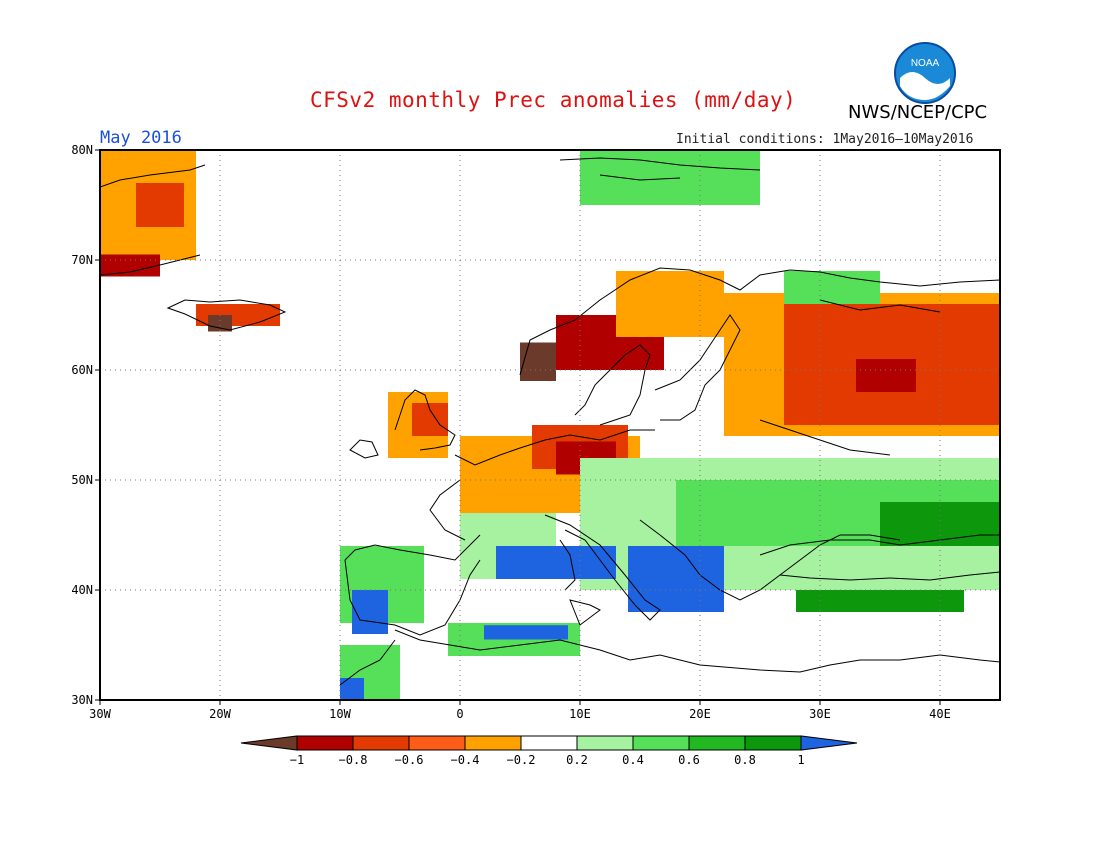  I want to click on noaa-logo-icon: NOAA, so click(925, 73).